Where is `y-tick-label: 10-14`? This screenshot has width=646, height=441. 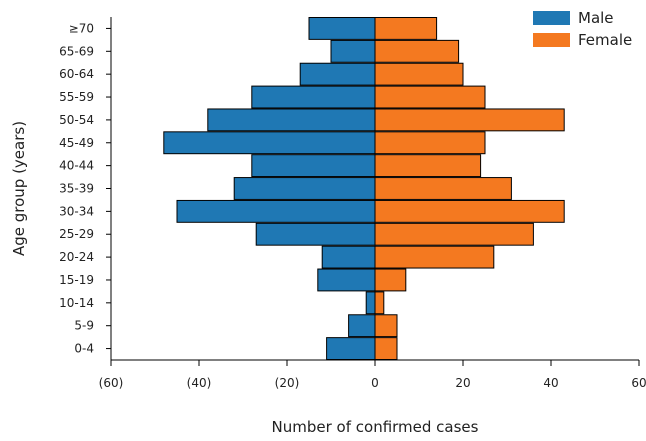 y-tick-label: 10-14 is located at coordinates (76, 303).